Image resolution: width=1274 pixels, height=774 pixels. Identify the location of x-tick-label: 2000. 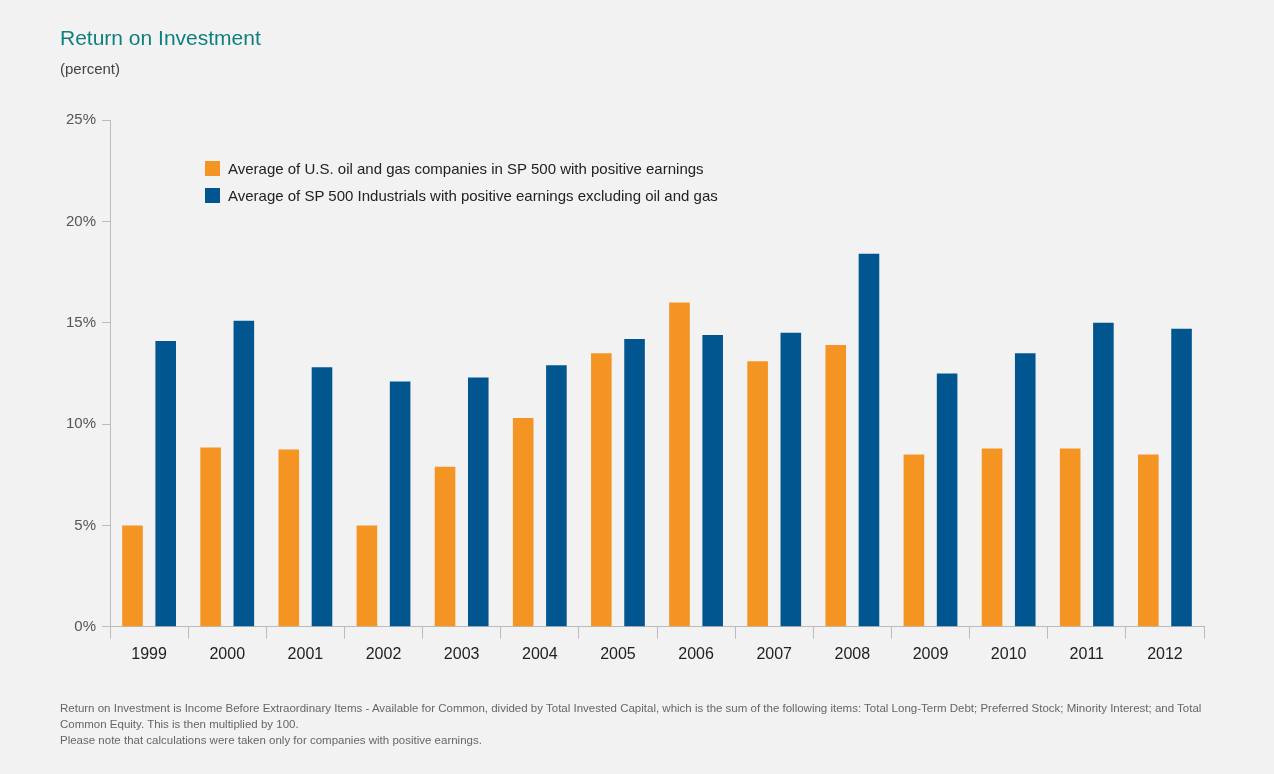
(227, 653).